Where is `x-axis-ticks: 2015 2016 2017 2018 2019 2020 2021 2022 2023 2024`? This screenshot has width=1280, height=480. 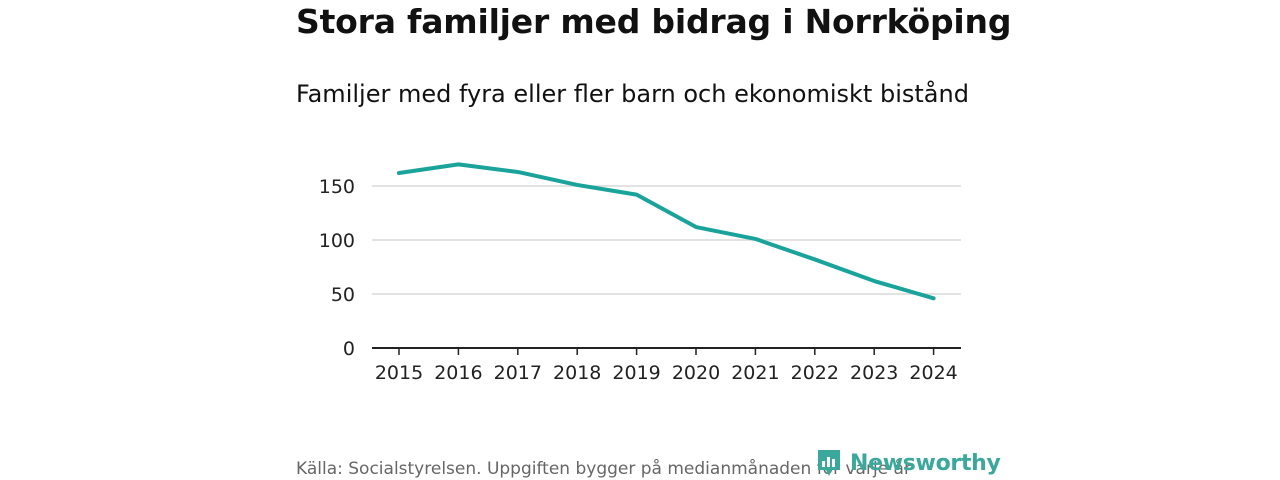
x-axis-ticks: 2015 2016 2017 2018 2019 2020 2021 2022 2023 2024 is located at coordinates (666, 366).